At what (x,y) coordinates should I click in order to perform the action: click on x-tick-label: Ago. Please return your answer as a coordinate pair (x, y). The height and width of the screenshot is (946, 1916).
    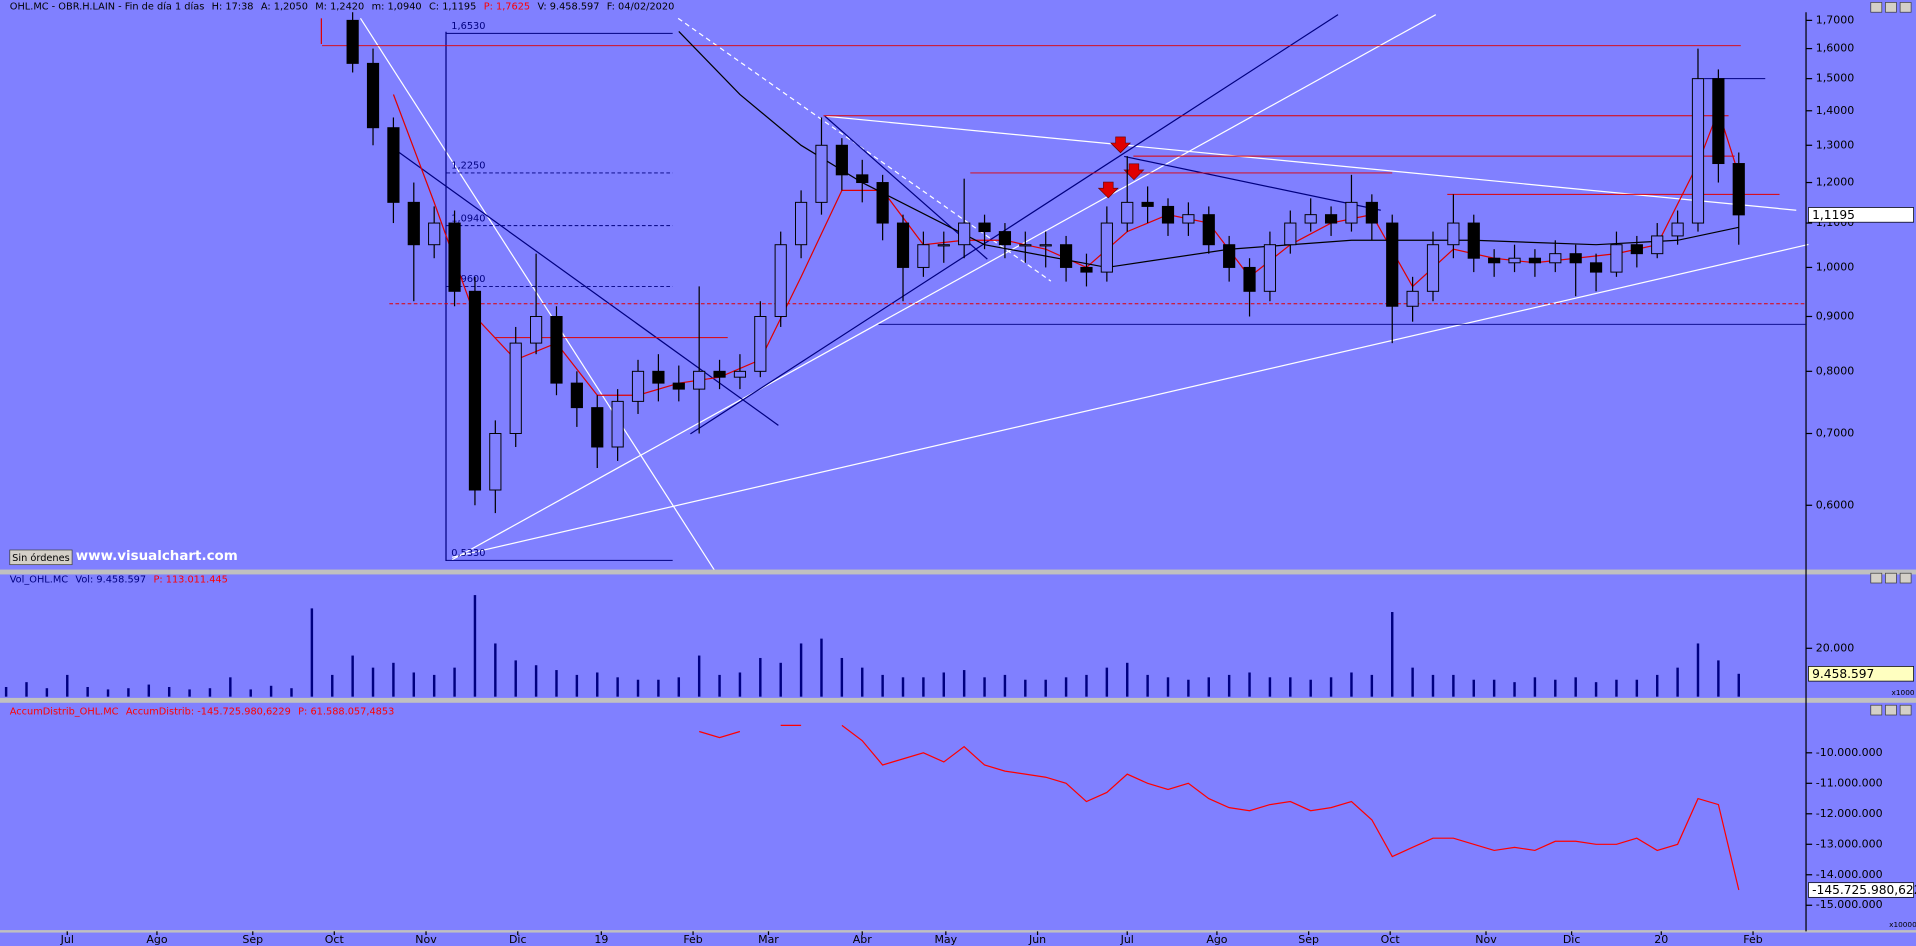
    Looking at the image, I should click on (156, 939).